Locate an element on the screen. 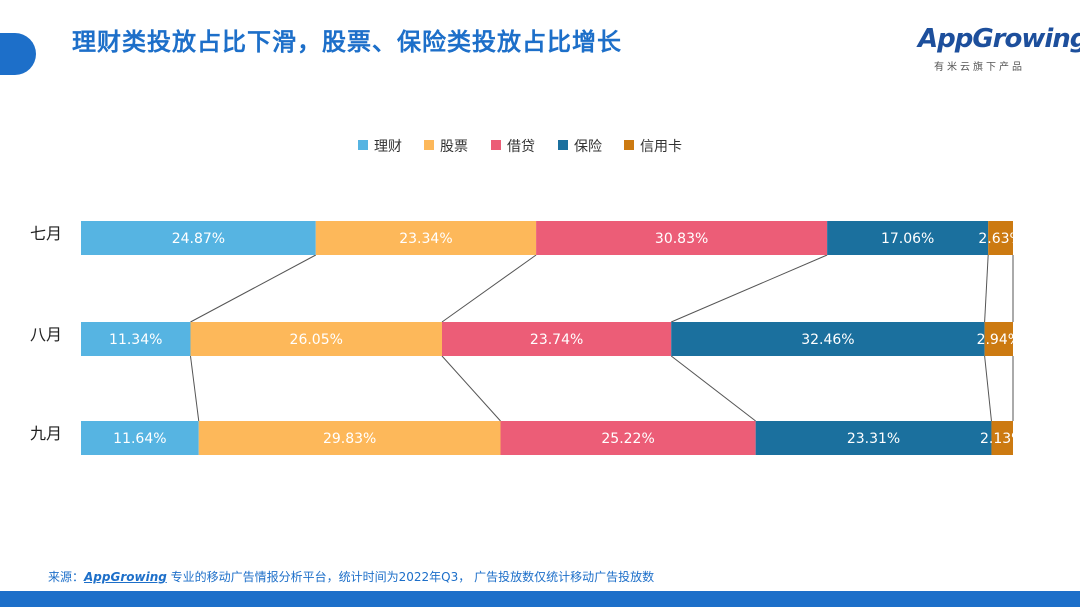  bar-value-label: 29.83% is located at coordinates (349, 439).